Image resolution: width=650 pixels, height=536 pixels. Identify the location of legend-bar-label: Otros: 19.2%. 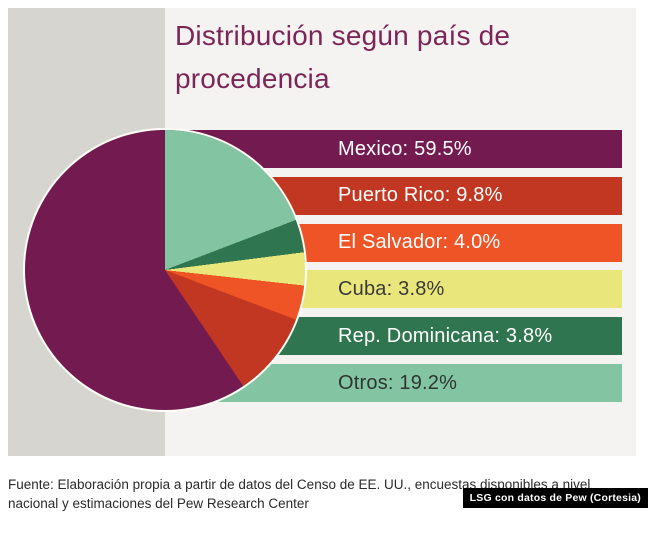
(398, 382).